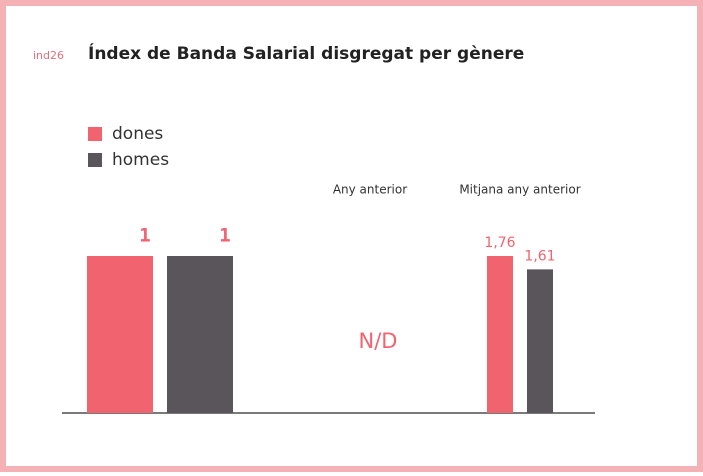 The height and width of the screenshot is (476, 703). I want to click on category-label: Any anterior, so click(370, 190).